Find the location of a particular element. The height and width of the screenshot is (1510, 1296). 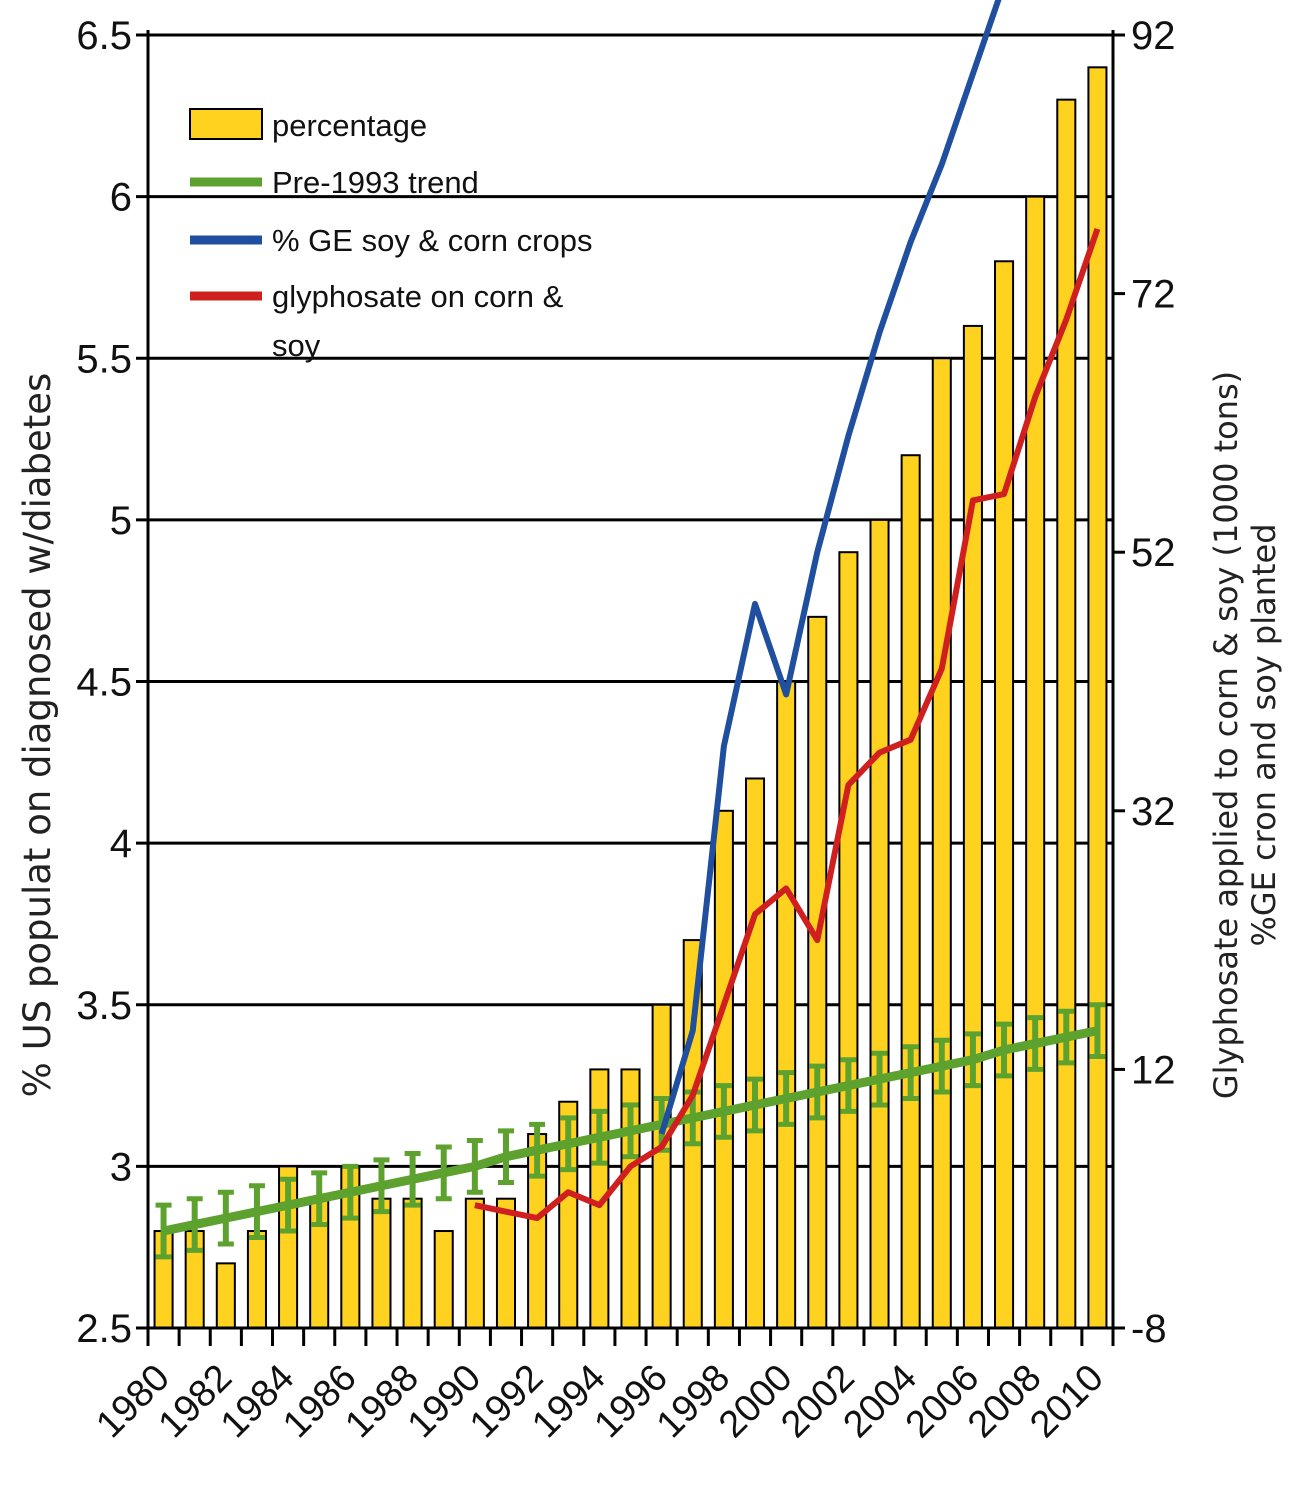

y-tick-label: 6.5 is located at coordinates (104, 36).